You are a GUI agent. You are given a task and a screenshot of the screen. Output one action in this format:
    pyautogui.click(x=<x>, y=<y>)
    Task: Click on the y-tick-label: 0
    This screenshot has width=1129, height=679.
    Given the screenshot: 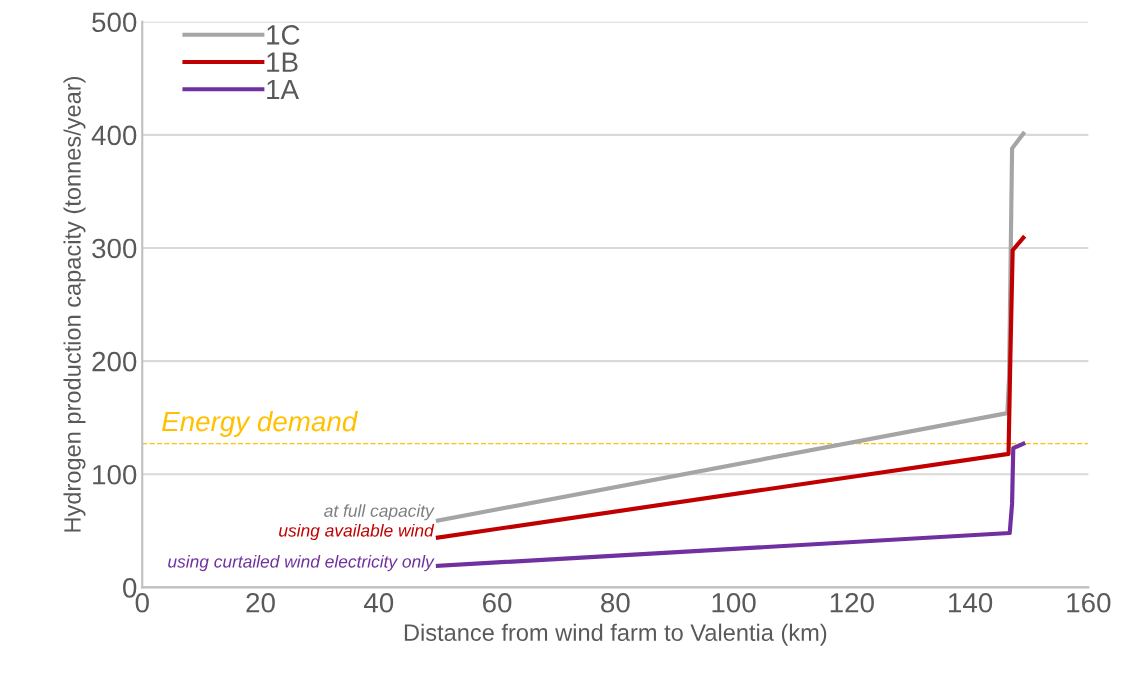 What is the action you would take?
    pyautogui.click(x=130, y=588)
    